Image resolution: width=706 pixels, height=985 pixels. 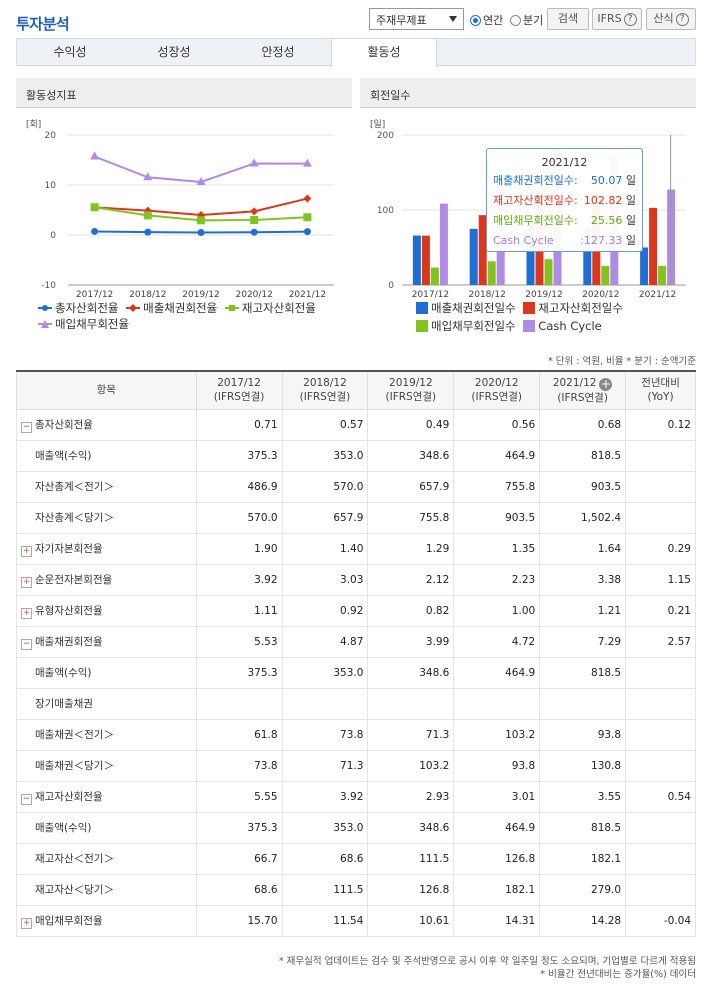 I want to click on statement-type-select: 주재무제표, so click(x=416, y=19).